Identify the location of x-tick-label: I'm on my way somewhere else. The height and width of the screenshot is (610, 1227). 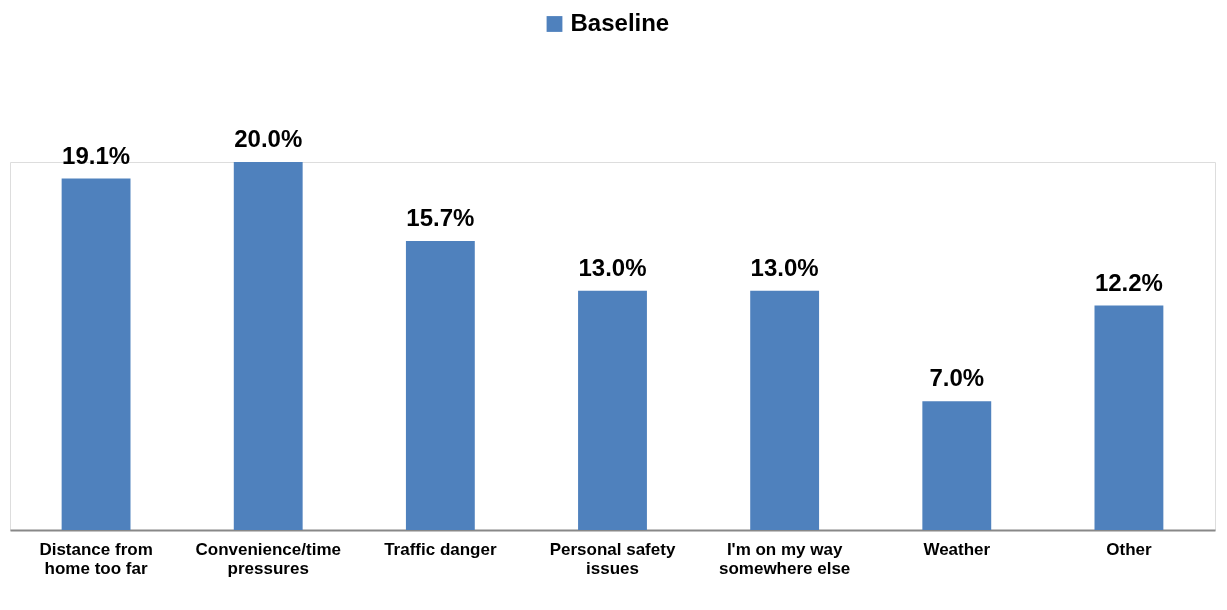
(784, 559).